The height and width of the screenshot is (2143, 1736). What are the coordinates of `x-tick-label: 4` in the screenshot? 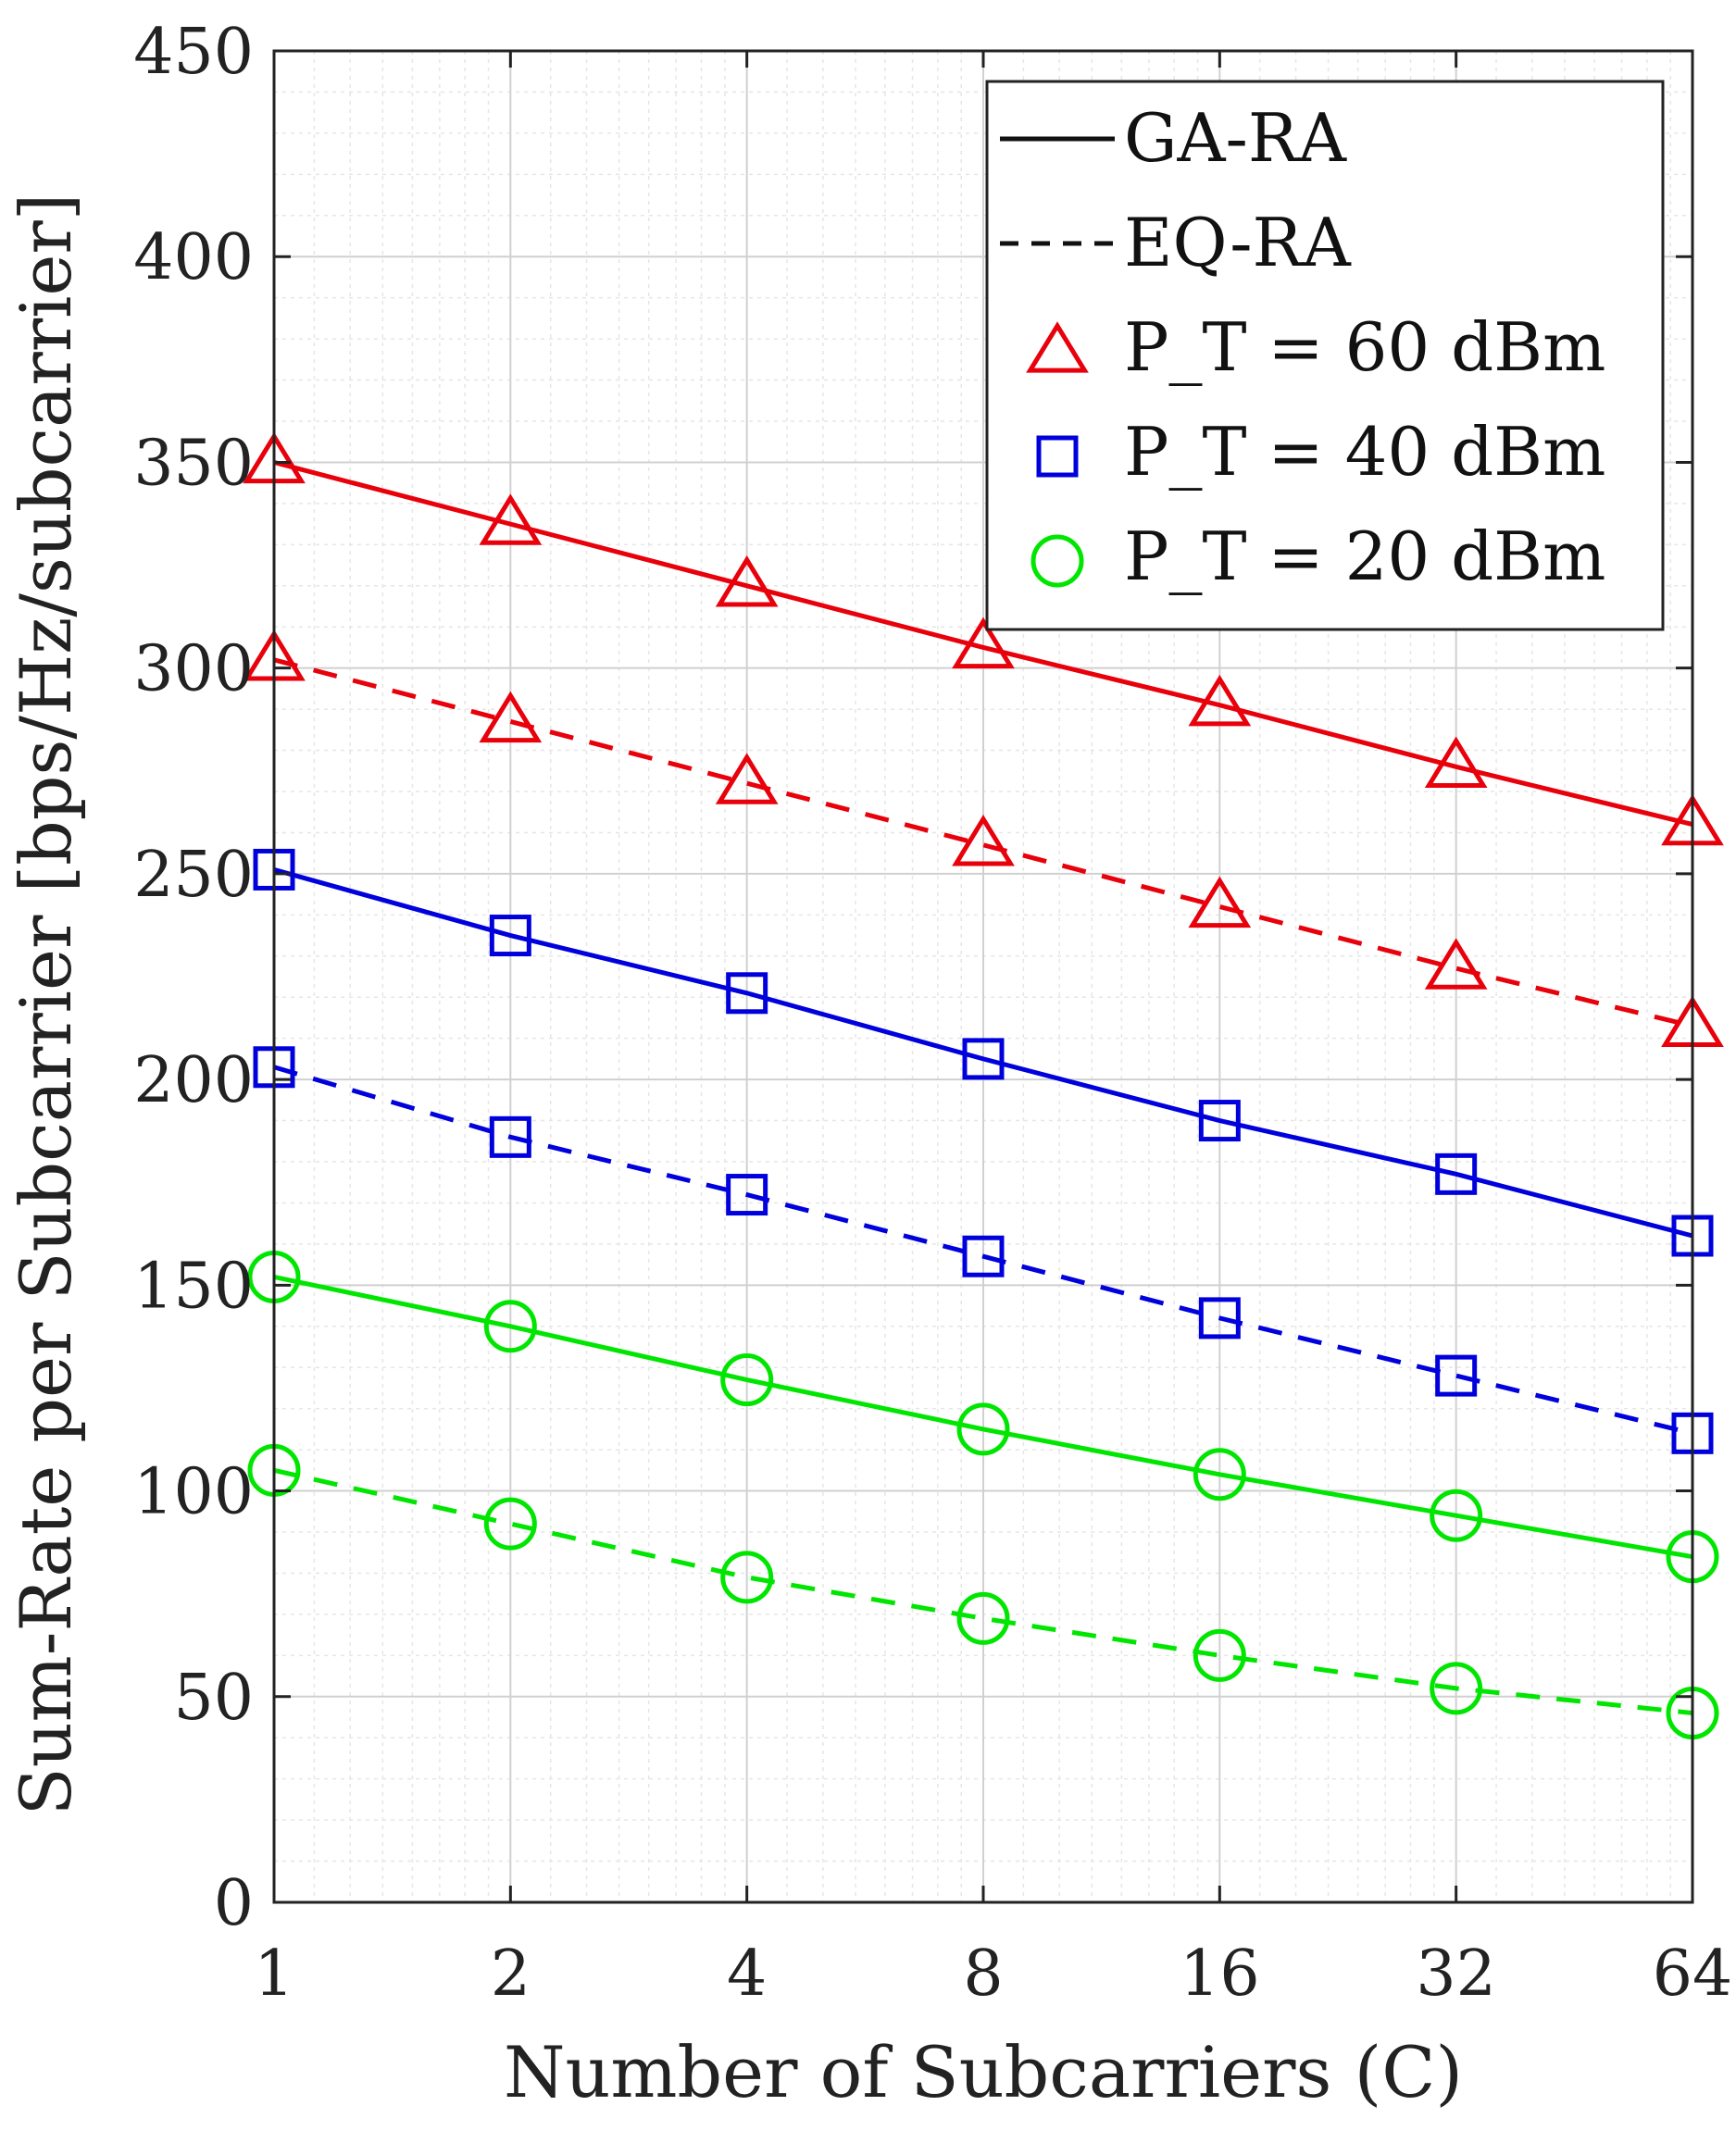 It's located at (747, 1974).